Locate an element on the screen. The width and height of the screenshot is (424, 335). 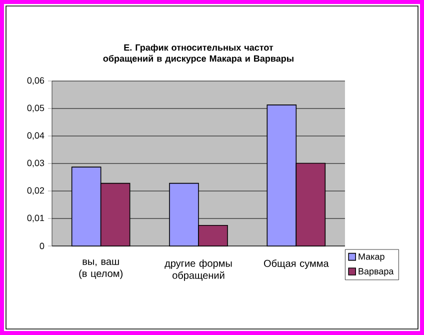
y-tick-label: 0,04 is located at coordinates (35, 136).